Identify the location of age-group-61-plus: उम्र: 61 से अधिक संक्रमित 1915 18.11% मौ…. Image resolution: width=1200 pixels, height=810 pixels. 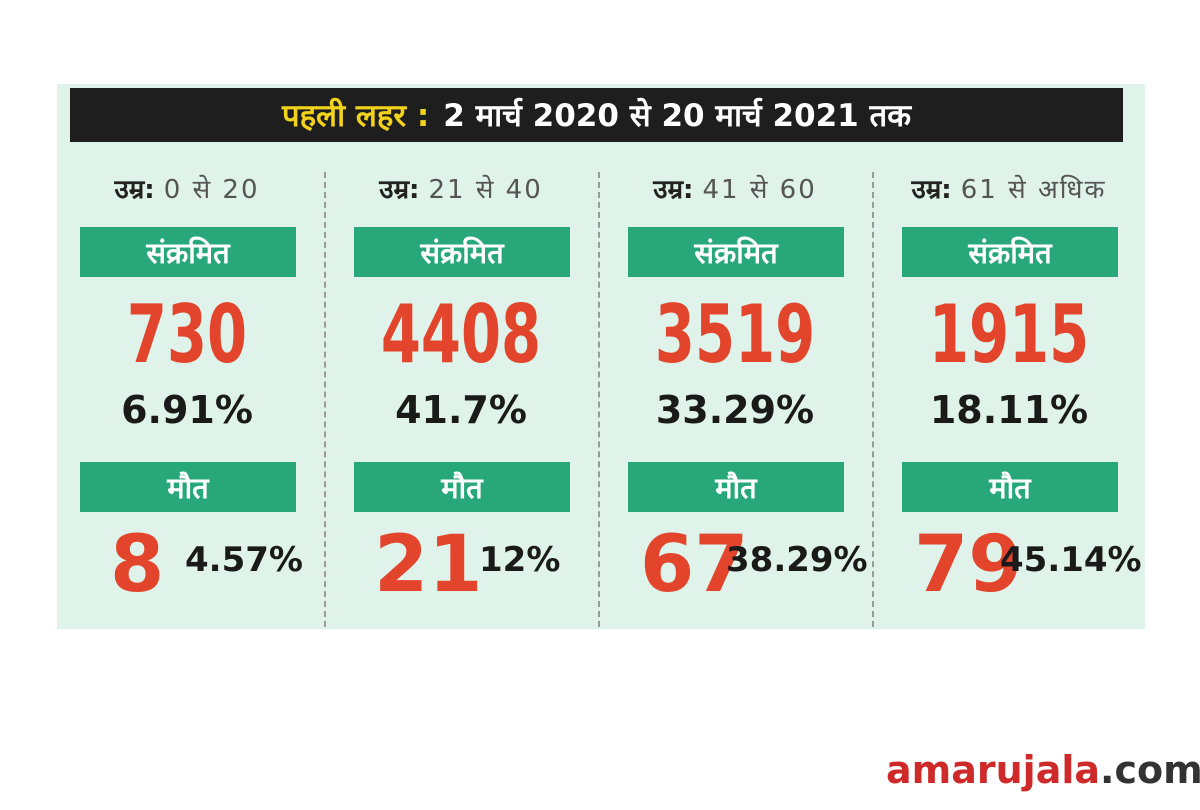
(1009, 387).